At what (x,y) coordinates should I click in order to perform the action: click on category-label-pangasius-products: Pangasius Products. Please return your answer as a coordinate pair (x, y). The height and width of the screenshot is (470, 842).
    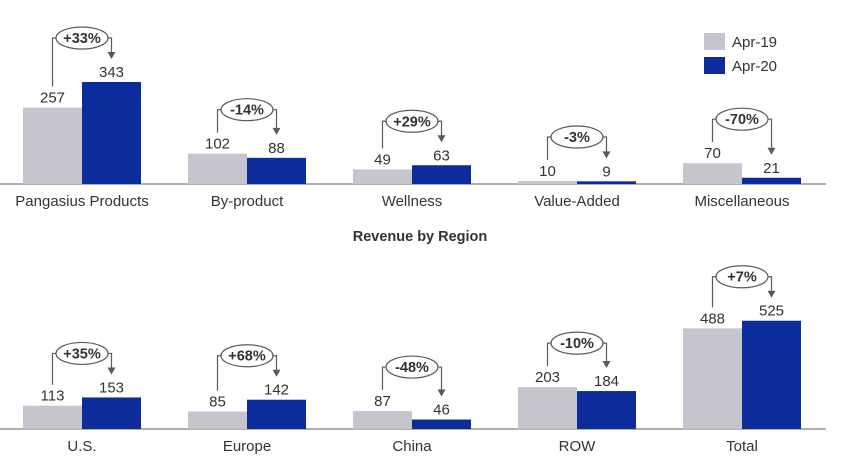
    Looking at the image, I should click on (81, 201).